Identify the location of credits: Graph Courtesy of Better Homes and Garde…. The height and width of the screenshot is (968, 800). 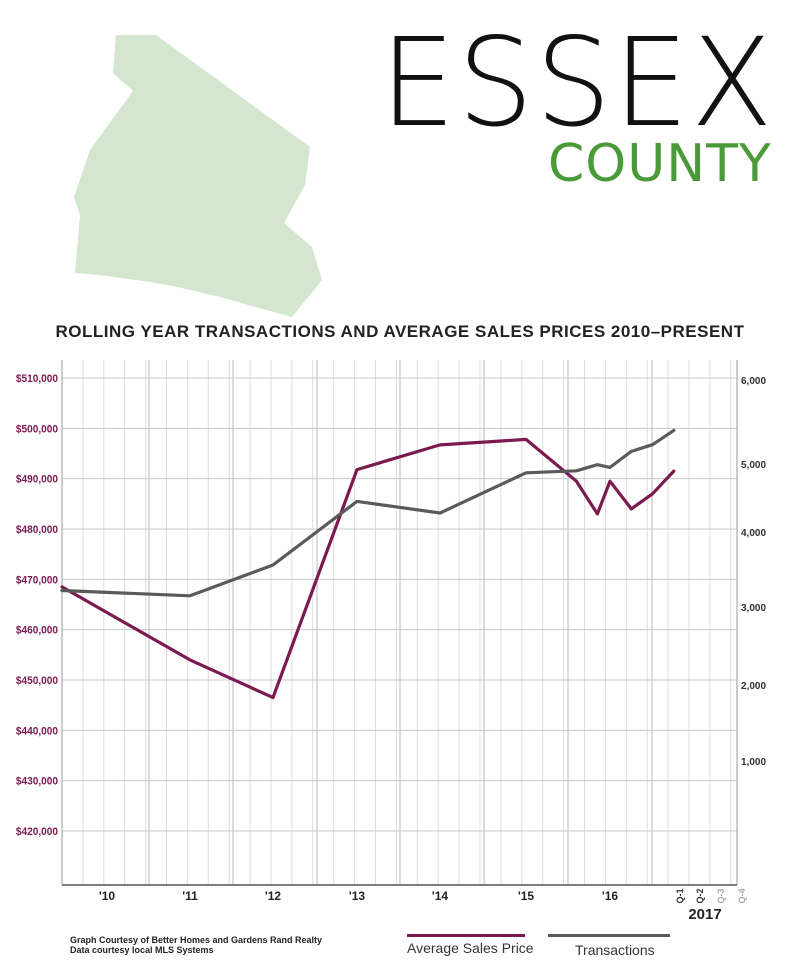
(196, 945).